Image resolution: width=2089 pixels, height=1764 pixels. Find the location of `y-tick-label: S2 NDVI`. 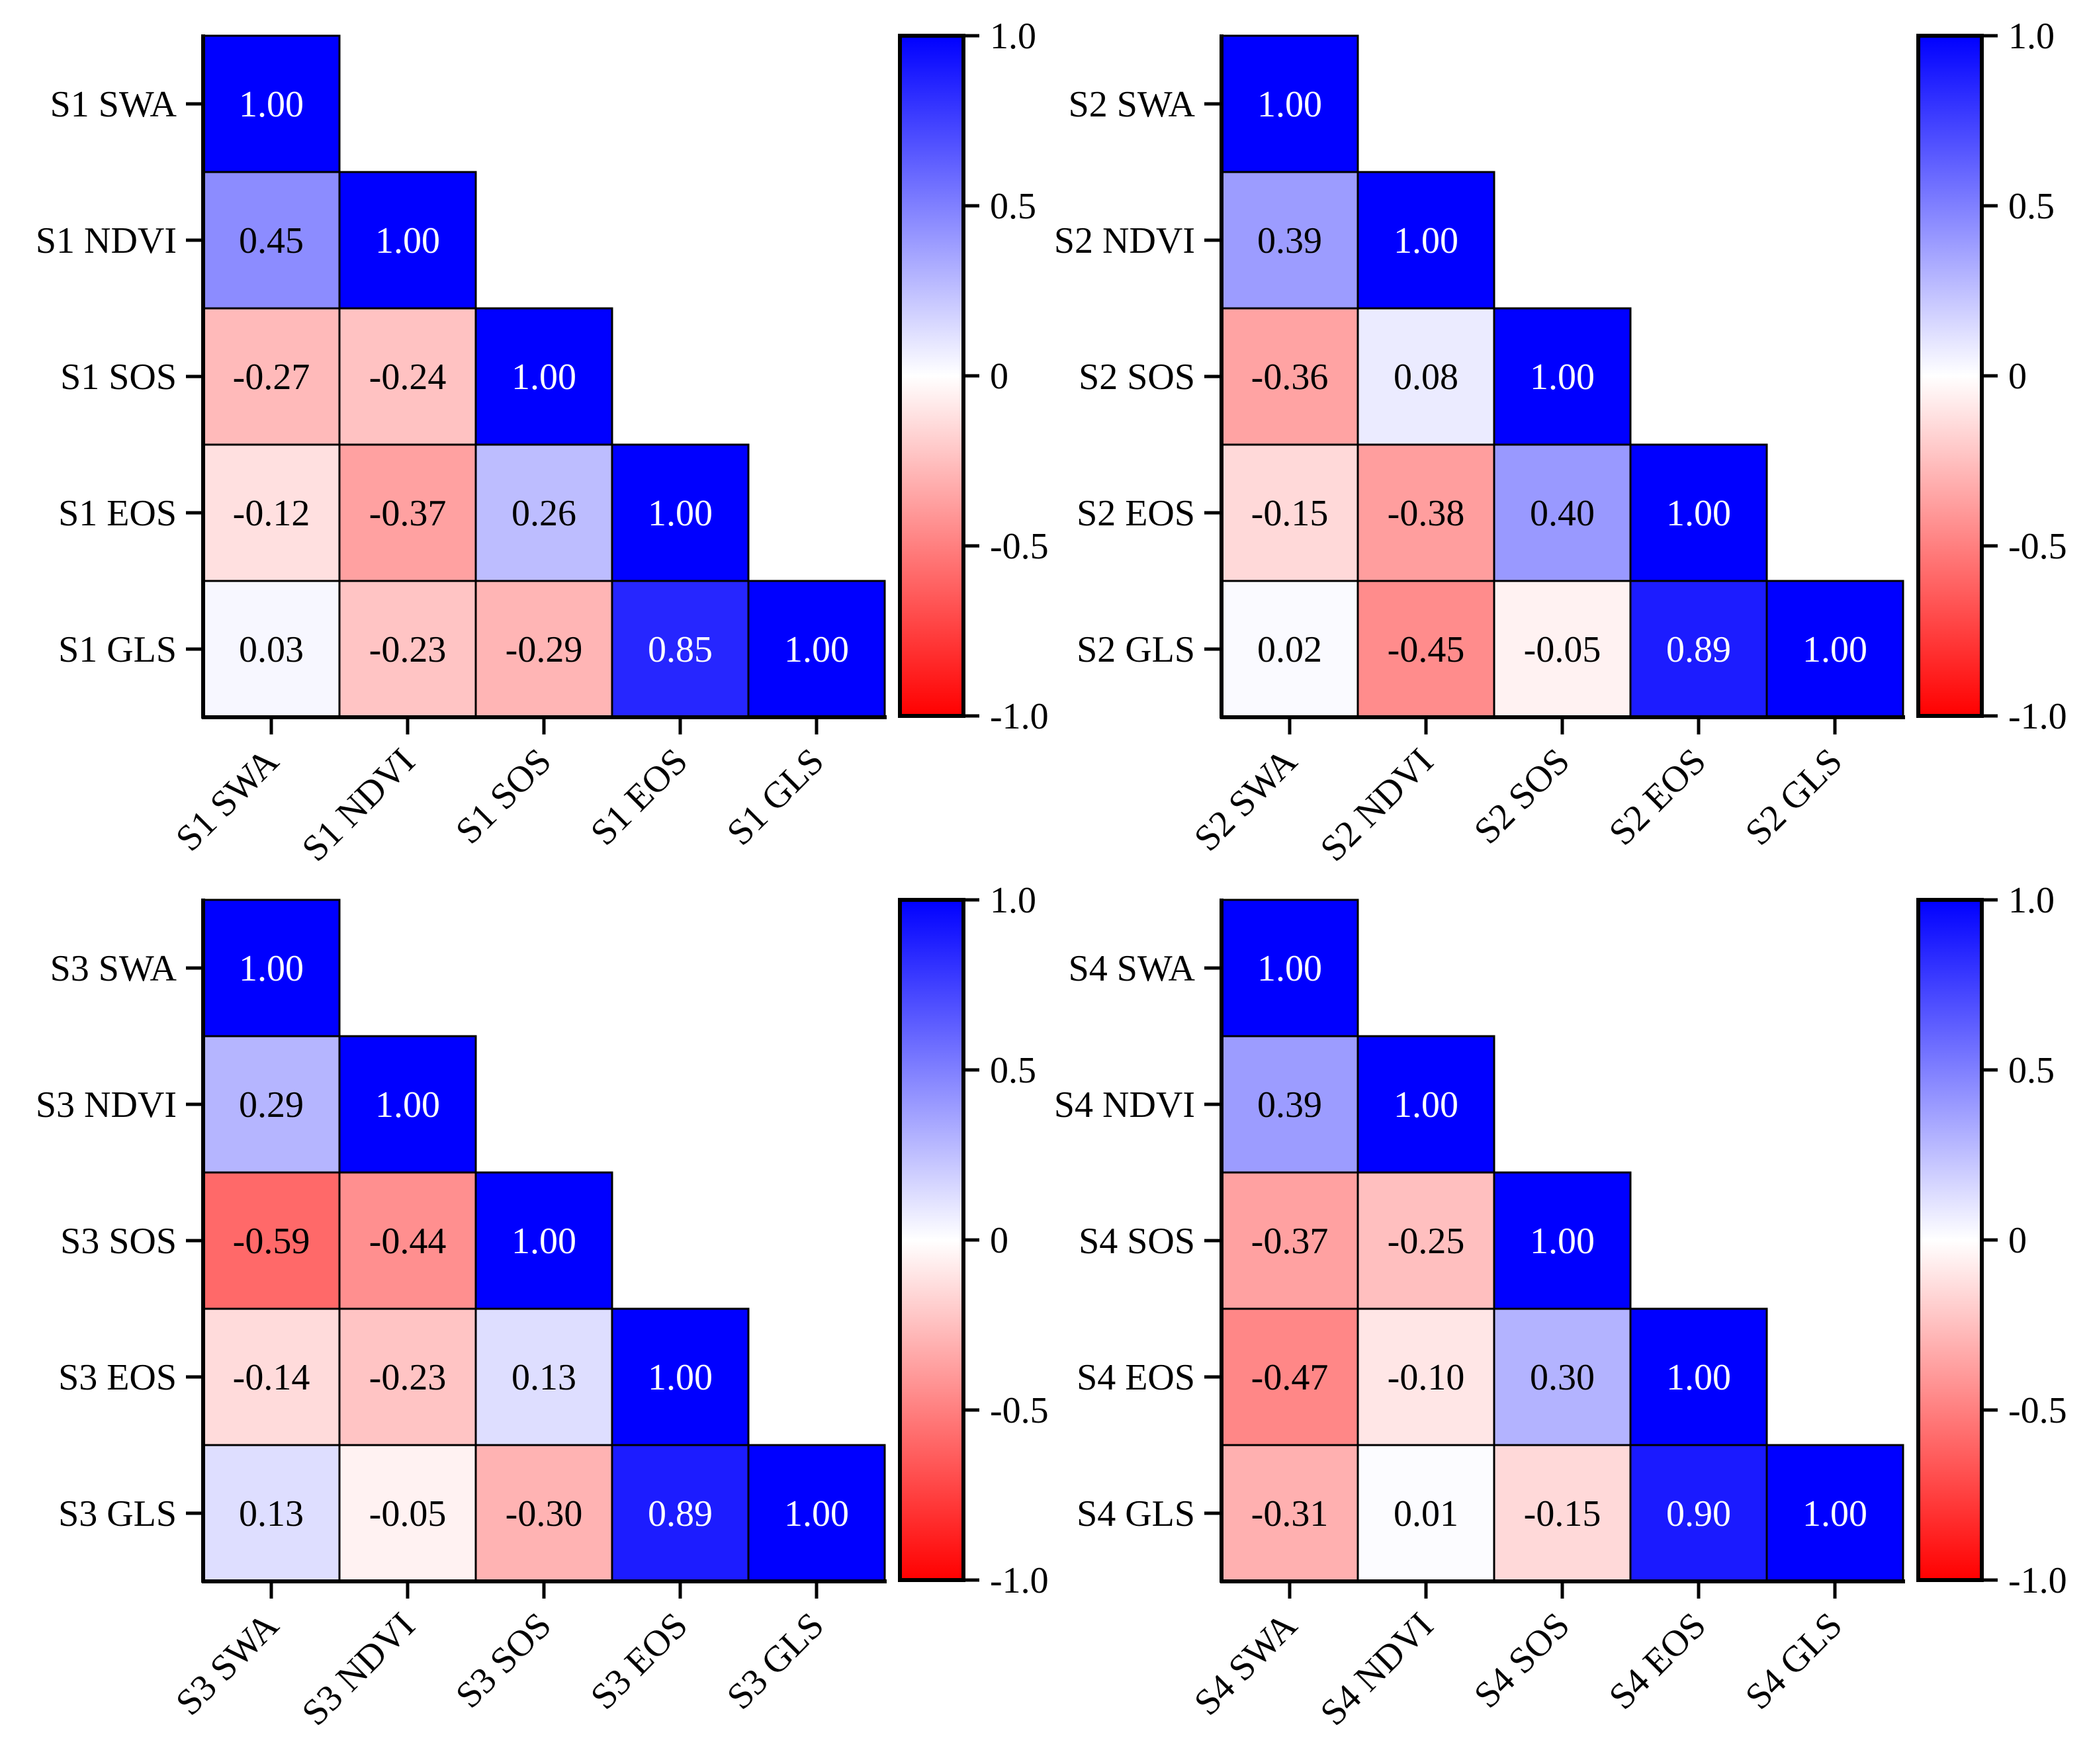

y-tick-label: S2 NDVI is located at coordinates (1124, 240).